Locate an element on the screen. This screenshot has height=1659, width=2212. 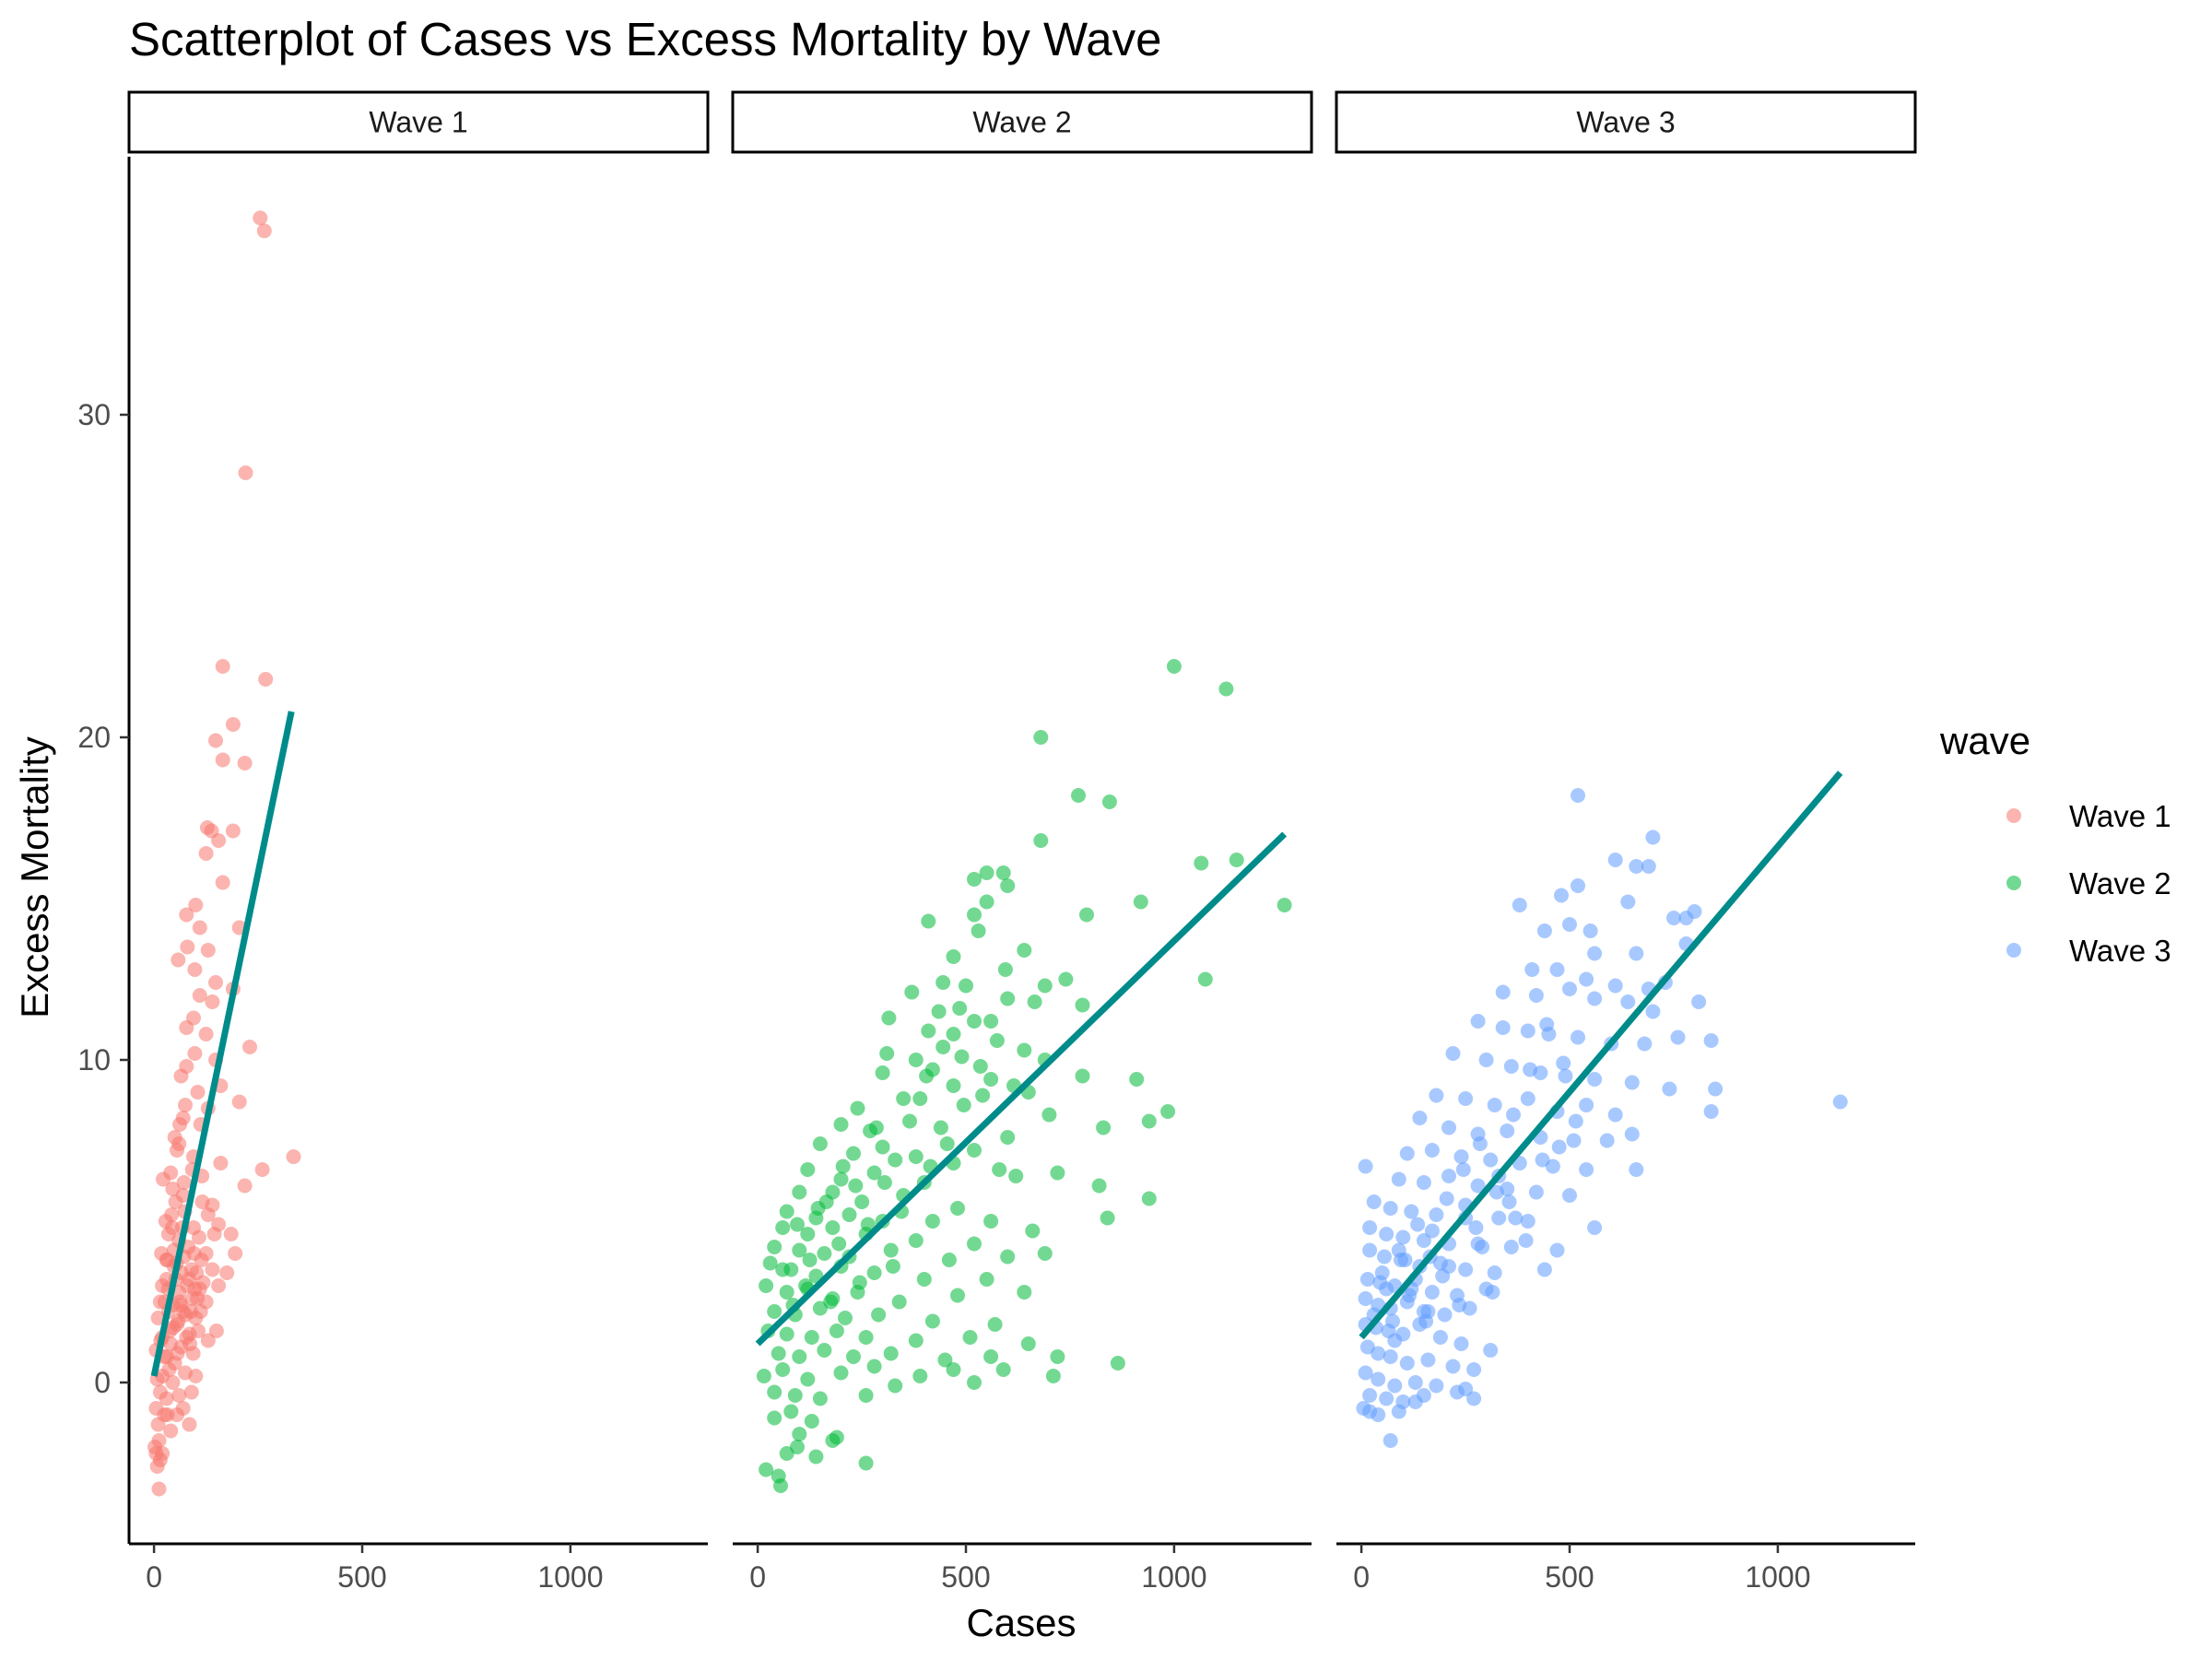
legend-entries: Wave 1 Wave 2 Wave 3 is located at coordinates (2088, 883).